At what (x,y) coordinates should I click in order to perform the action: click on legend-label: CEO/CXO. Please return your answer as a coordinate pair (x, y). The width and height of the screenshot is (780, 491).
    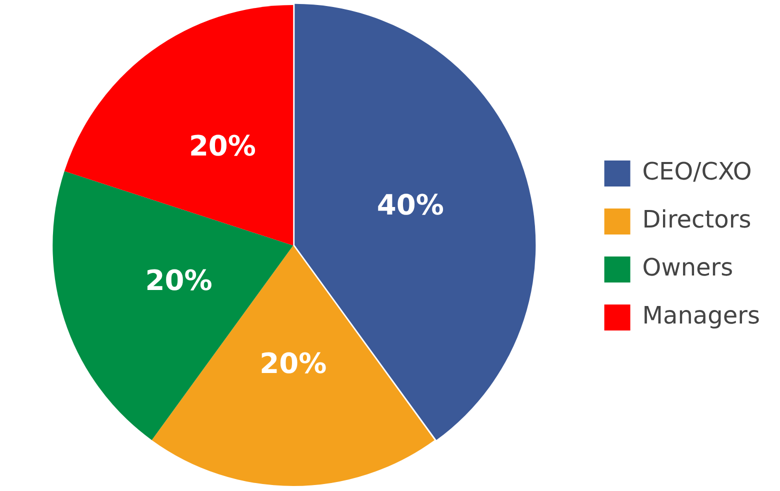
    Looking at the image, I should click on (697, 172).